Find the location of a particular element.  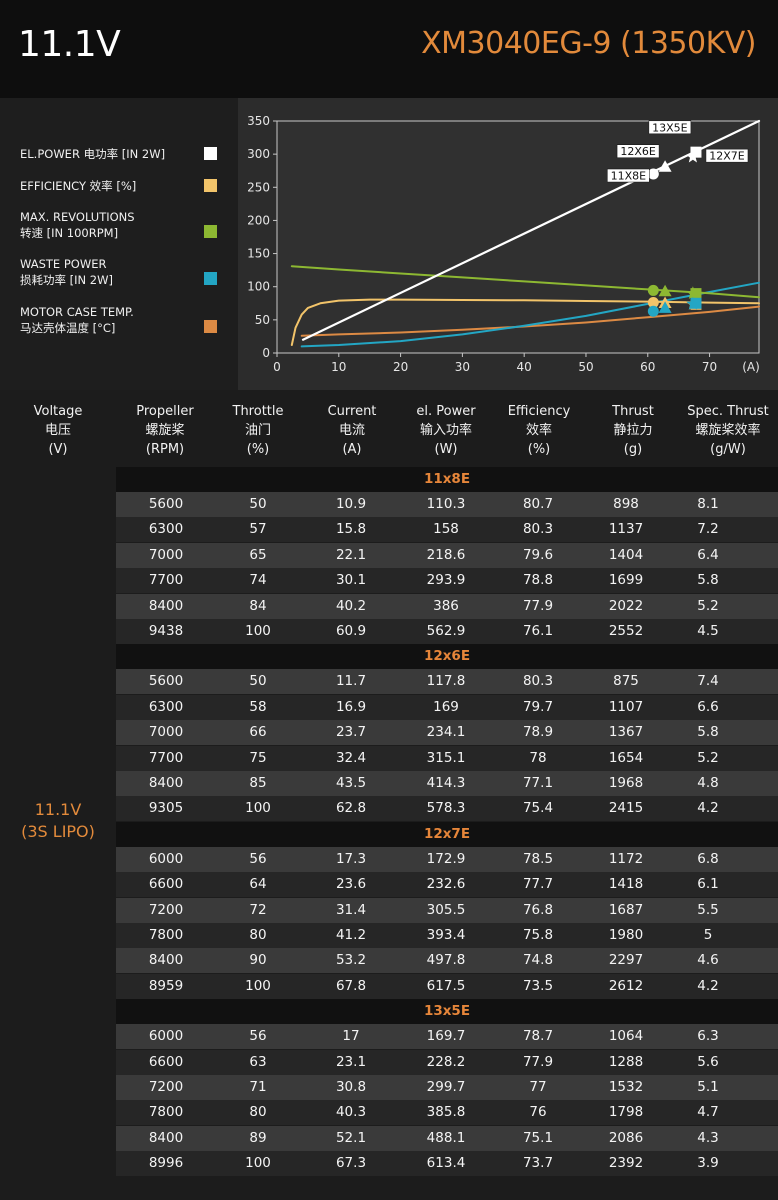

table-cell: 3.9 is located at coordinates (708, 1163).